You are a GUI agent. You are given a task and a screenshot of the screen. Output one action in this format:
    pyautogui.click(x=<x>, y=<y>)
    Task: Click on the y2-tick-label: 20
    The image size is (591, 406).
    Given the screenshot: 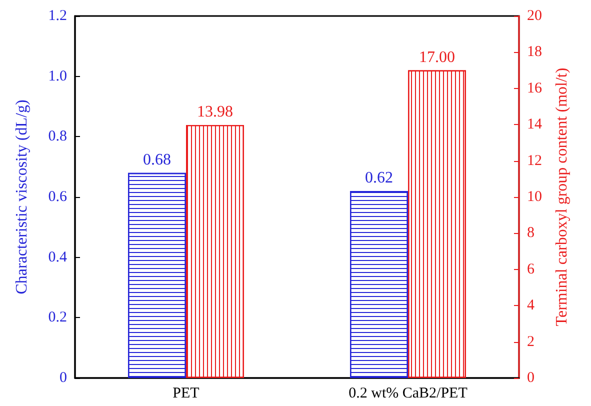 What is the action you would take?
    pyautogui.click(x=534, y=16)
    